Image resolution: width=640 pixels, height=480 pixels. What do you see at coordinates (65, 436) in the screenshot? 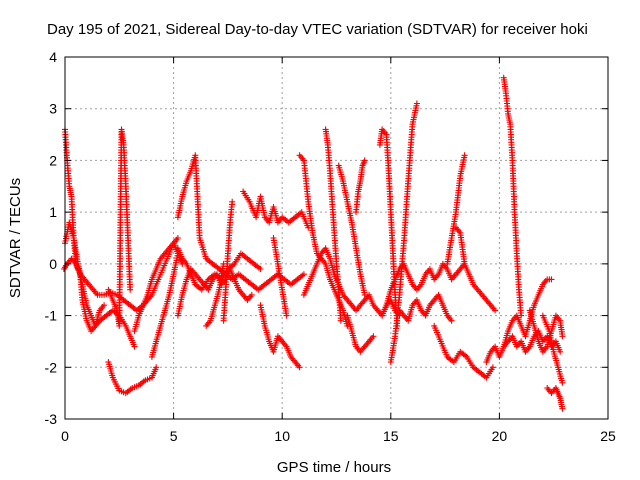
I see `x-tick-label: 0` at bounding box center [65, 436].